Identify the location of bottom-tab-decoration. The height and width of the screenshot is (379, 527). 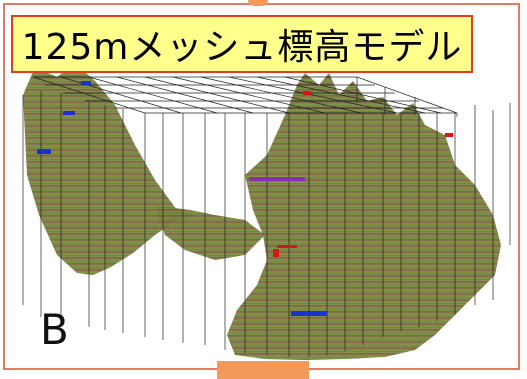
(263, 370).